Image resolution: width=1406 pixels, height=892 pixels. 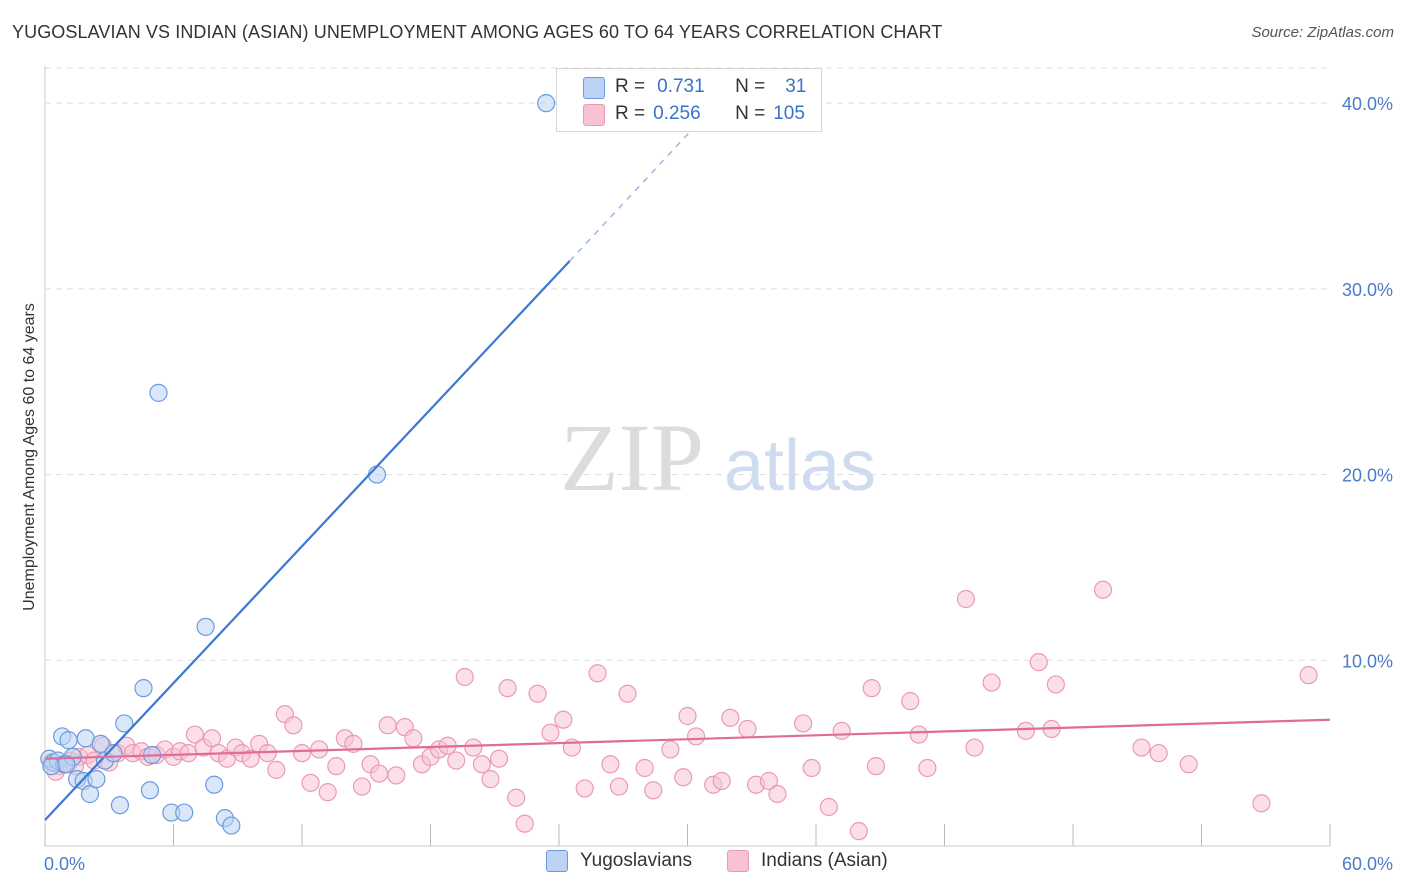 I want to click on x-tick-min: 0.0%, so click(x=64, y=864).